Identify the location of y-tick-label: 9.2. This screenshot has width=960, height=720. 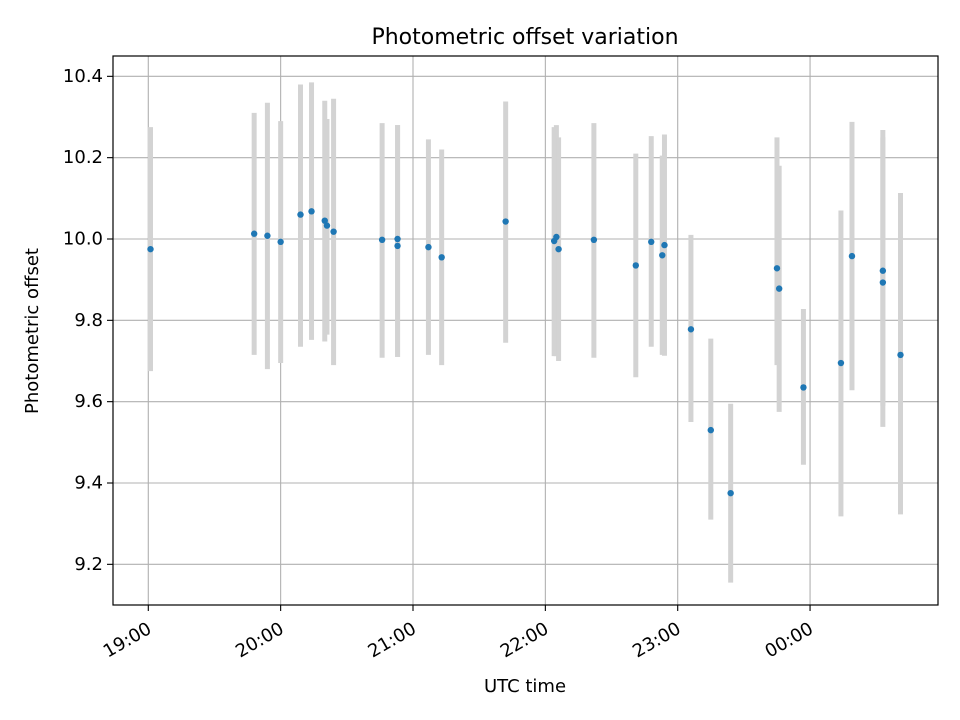
(88, 564).